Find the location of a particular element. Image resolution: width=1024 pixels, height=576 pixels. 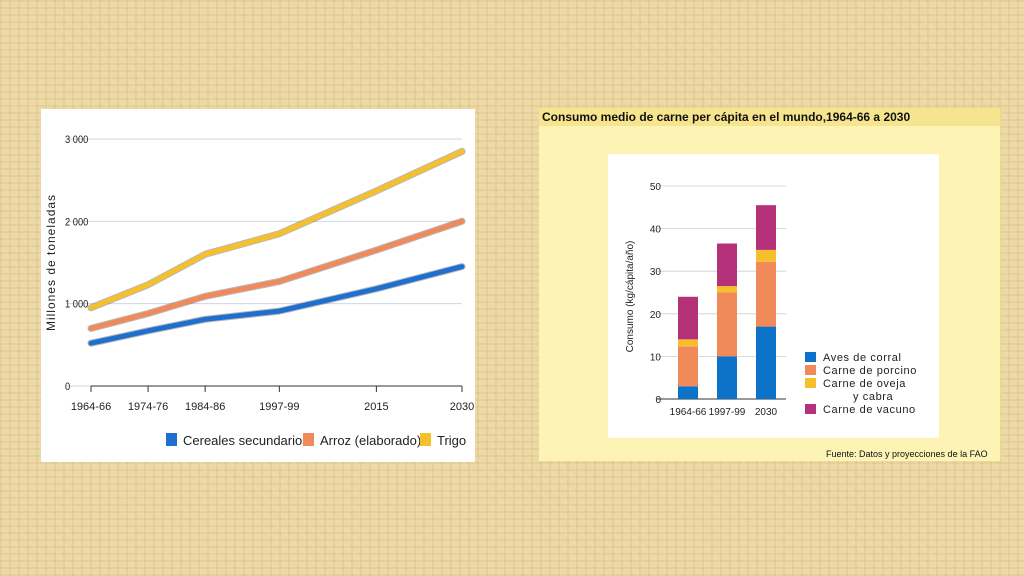

y-tick-label: 3 000 is located at coordinates (77, 140).